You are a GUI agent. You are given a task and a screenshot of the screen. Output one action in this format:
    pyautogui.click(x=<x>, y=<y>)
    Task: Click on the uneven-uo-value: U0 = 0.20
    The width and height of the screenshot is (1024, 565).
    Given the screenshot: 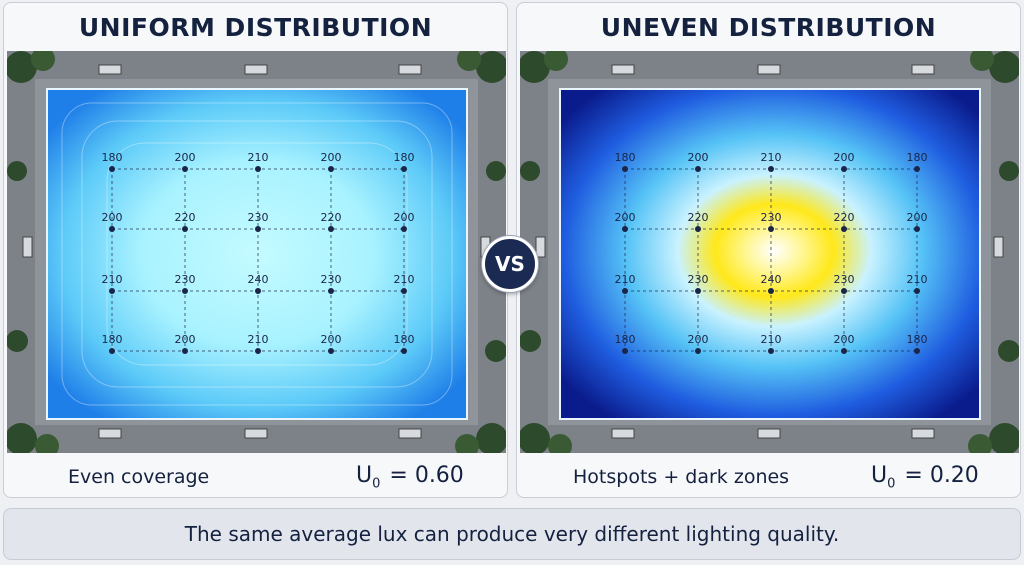 What is the action you would take?
    pyautogui.click(x=925, y=477)
    